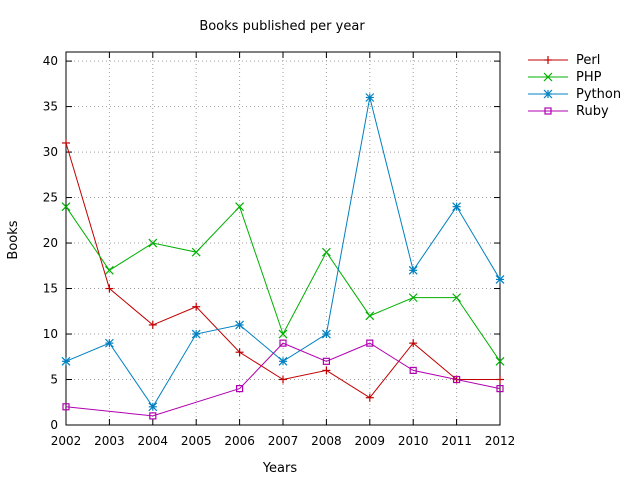  What do you see at coordinates (326, 441) in the screenshot?
I see `x-tick-label: 2008` at bounding box center [326, 441].